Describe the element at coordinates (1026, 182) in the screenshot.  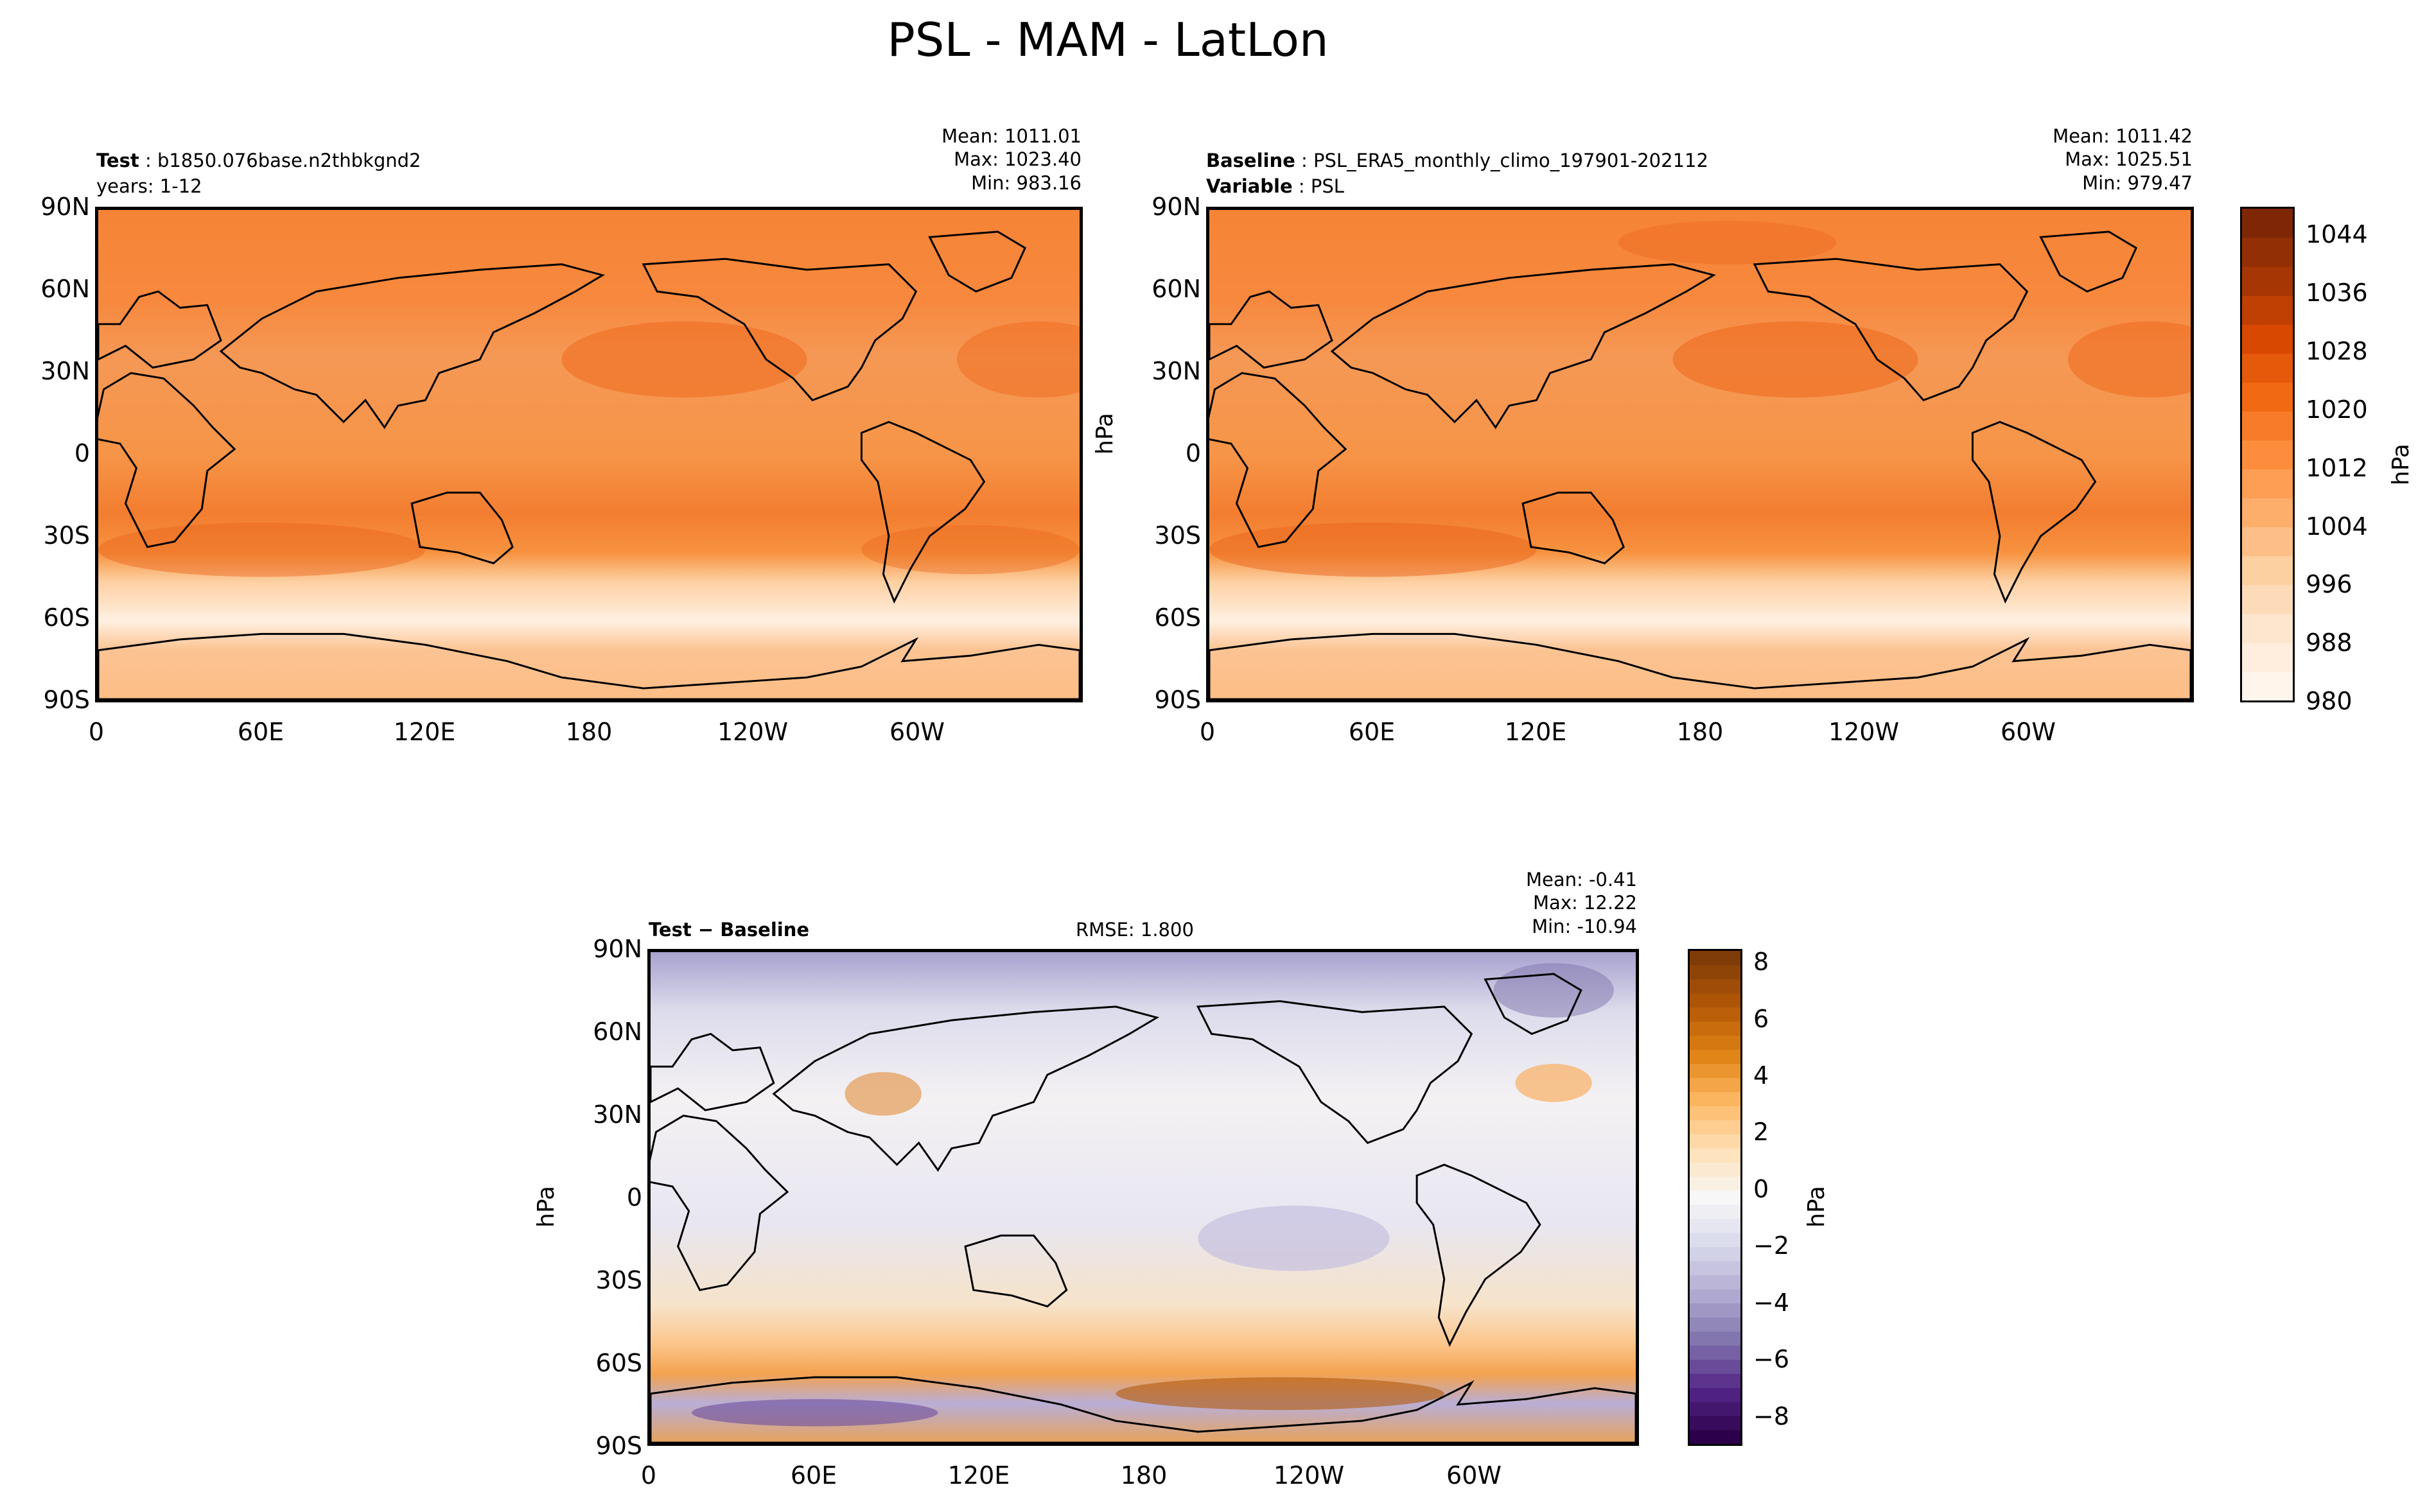
I see `test-min: Min: 983.16` at that location.